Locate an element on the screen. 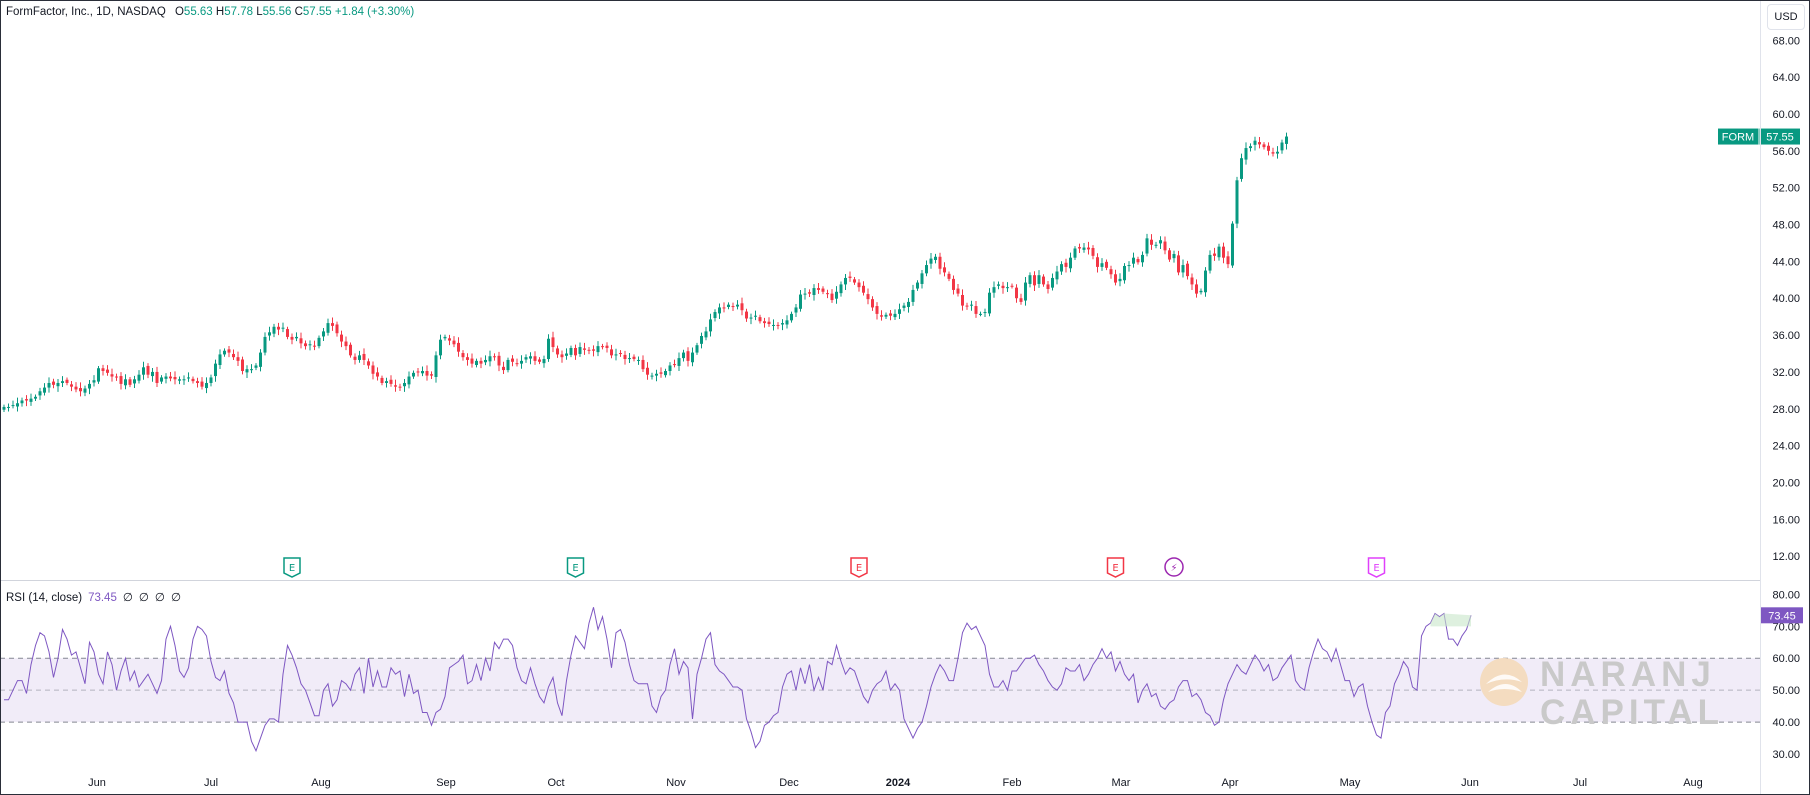  rsi-legend: RSI (14, close) 73.45 ∅ ∅ ∅ ∅ is located at coordinates (93, 597).